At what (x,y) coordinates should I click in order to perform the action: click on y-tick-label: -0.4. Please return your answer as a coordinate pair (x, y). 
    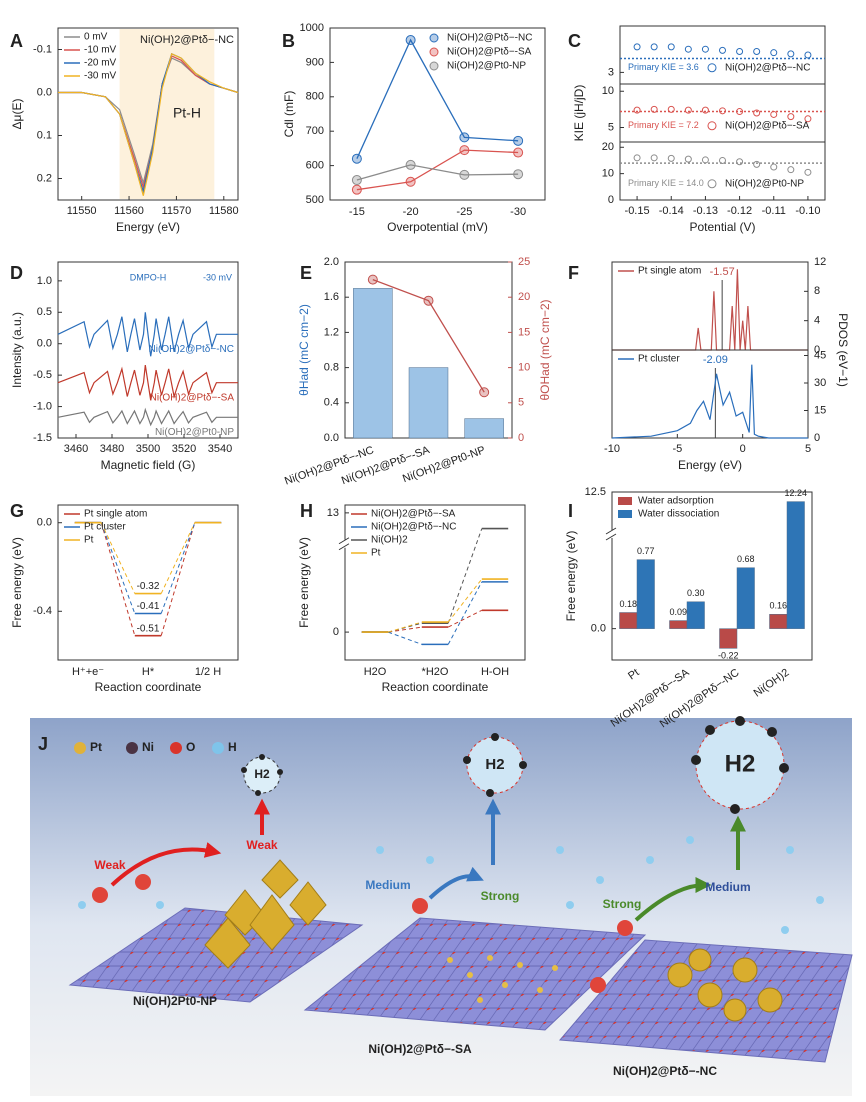
    Looking at the image, I should click on (42, 611).